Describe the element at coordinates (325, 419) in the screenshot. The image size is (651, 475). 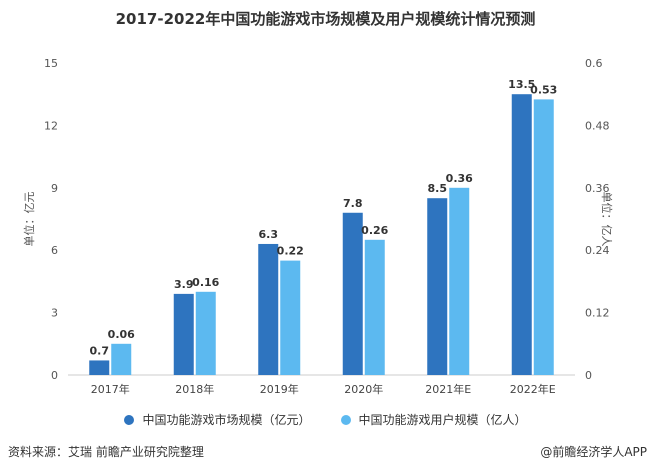
I see `legend: 中国功能游戏市场规模（亿元） 中国功能游戏用户规模（亿人）` at that location.